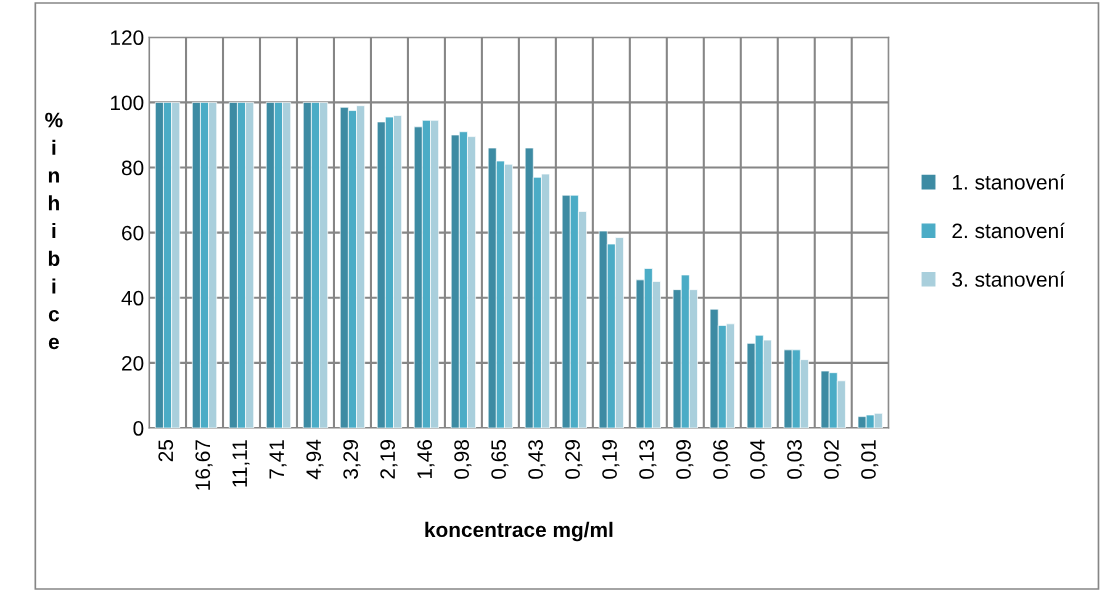 The height and width of the screenshot is (592, 1104). What do you see at coordinates (1009, 182) in the screenshot?
I see `legend-label: 1. stanovení` at bounding box center [1009, 182].